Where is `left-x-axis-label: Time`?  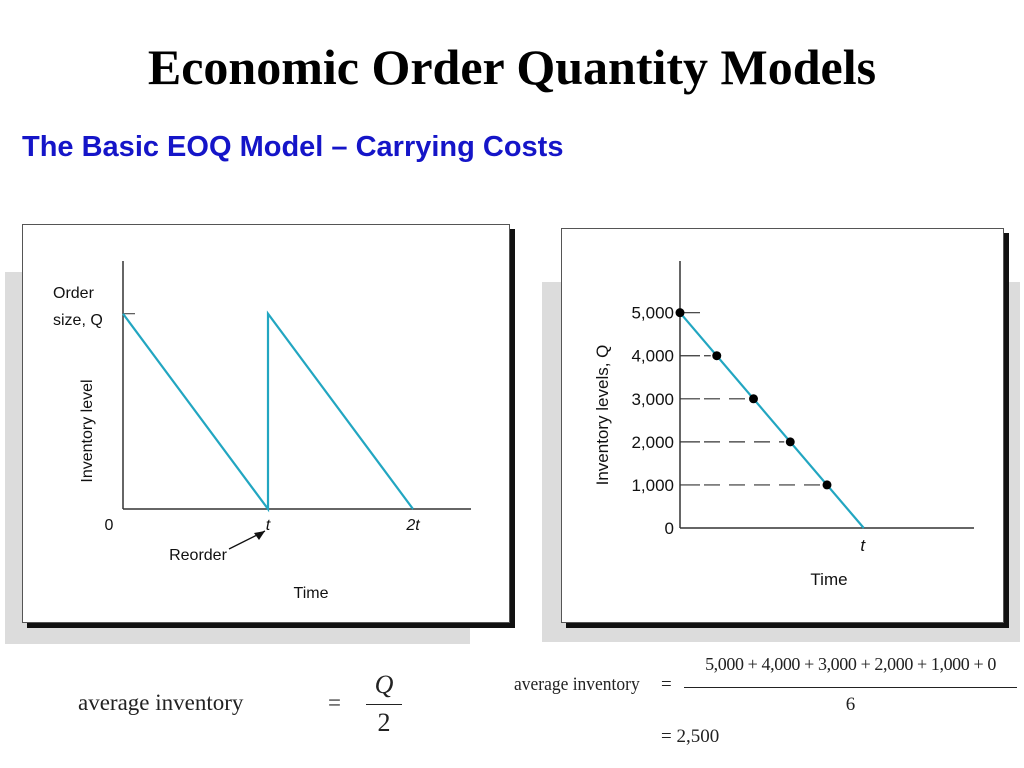 left-x-axis-label: Time is located at coordinates (311, 593).